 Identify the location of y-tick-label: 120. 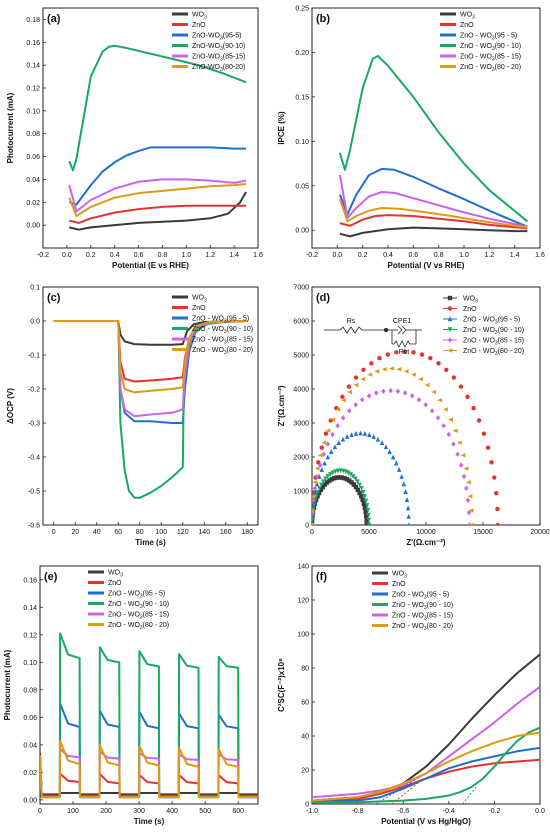
(303, 601).